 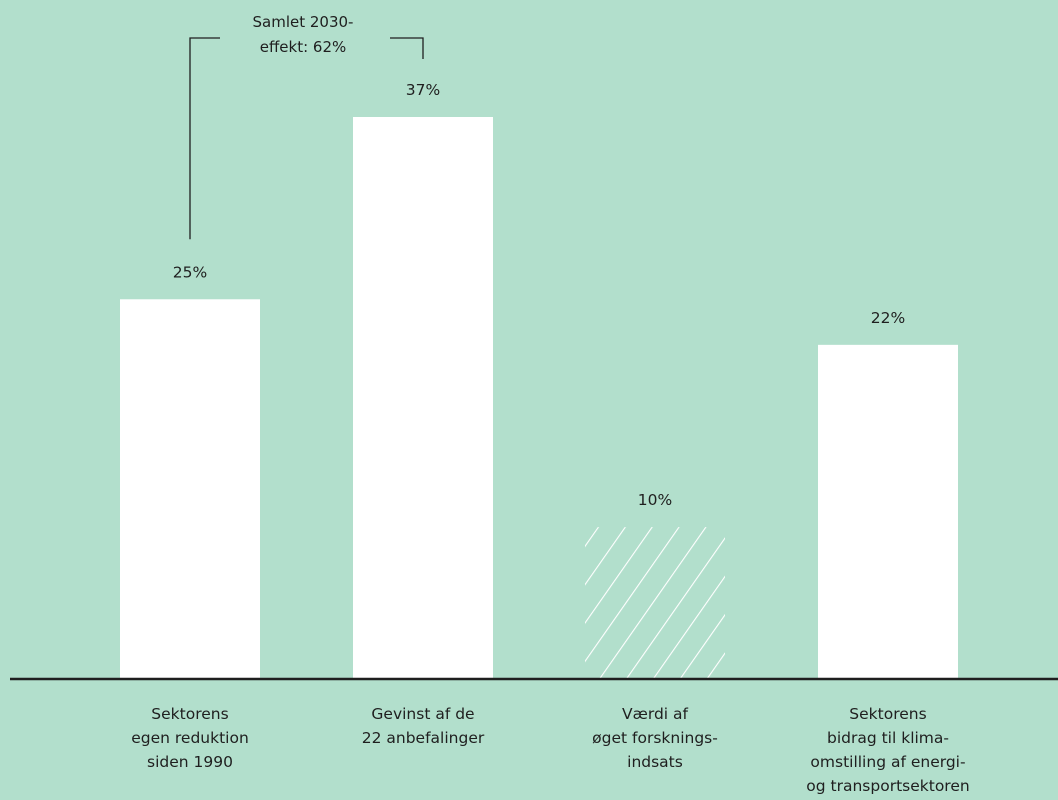 What do you see at coordinates (655, 500) in the screenshot?
I see `data-label-3: 10%` at bounding box center [655, 500].